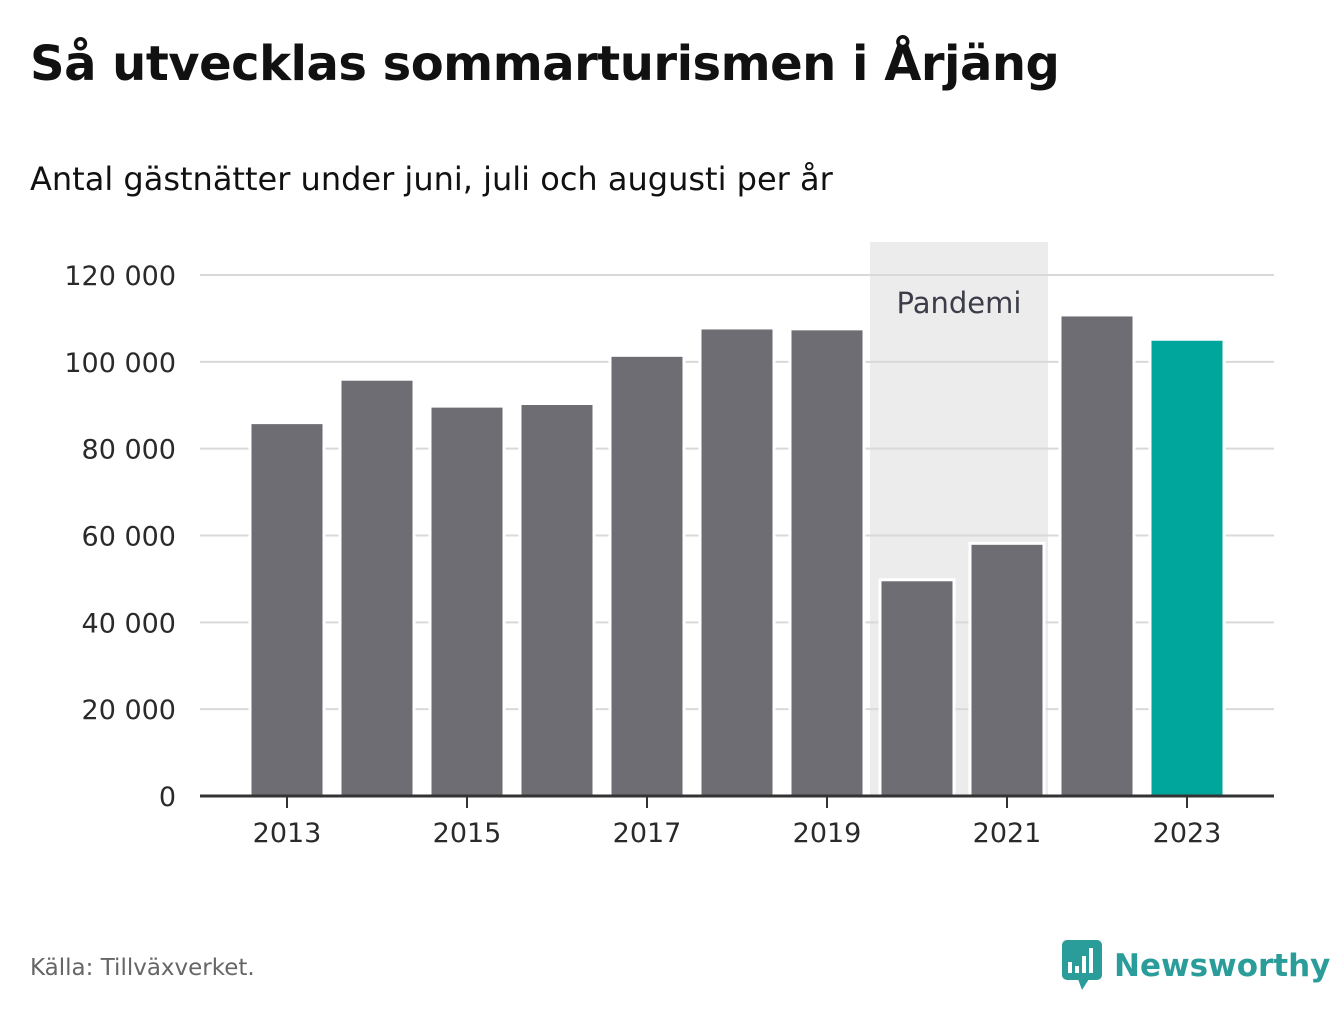 Image resolution: width=1340 pixels, height=1020 pixels. What do you see at coordinates (120, 363) in the screenshot?
I see `y-tick-label: 100 000` at bounding box center [120, 363].